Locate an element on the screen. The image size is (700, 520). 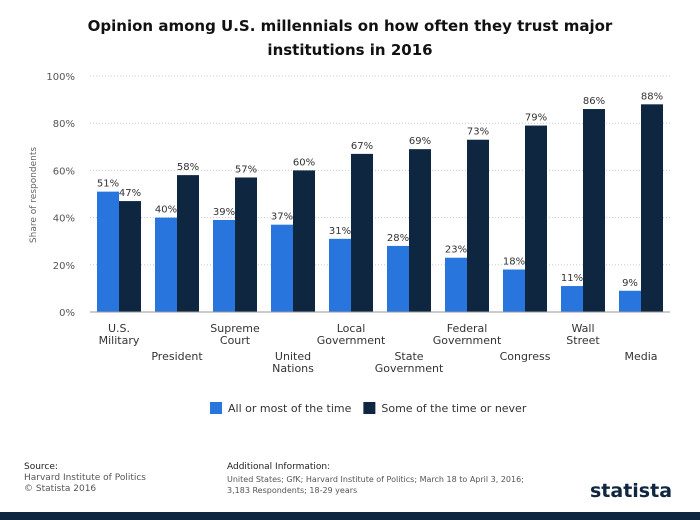
x-tick-label: Federal Government is located at coordinates (467, 334).